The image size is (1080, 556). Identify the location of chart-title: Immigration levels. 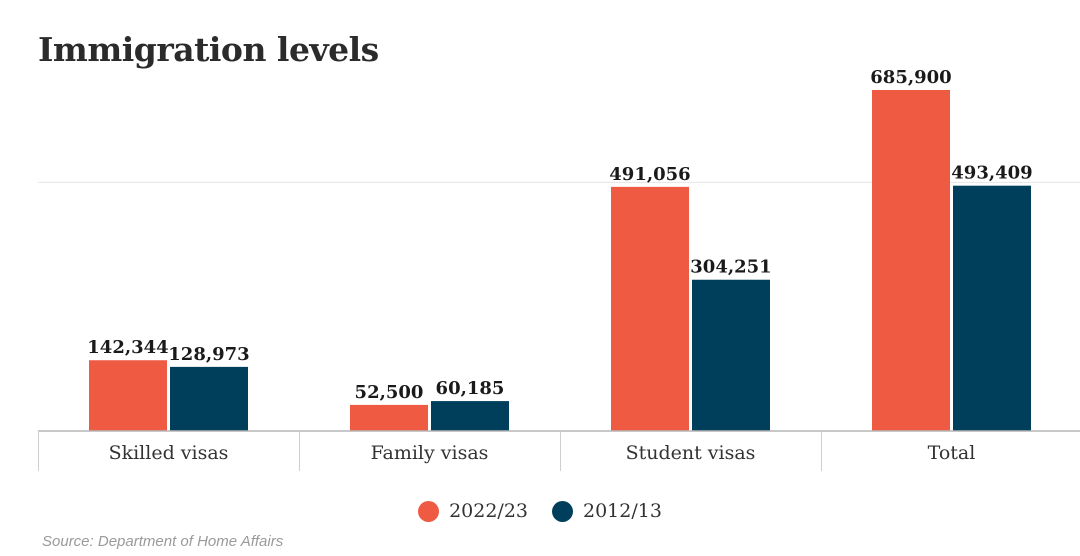
(208, 49).